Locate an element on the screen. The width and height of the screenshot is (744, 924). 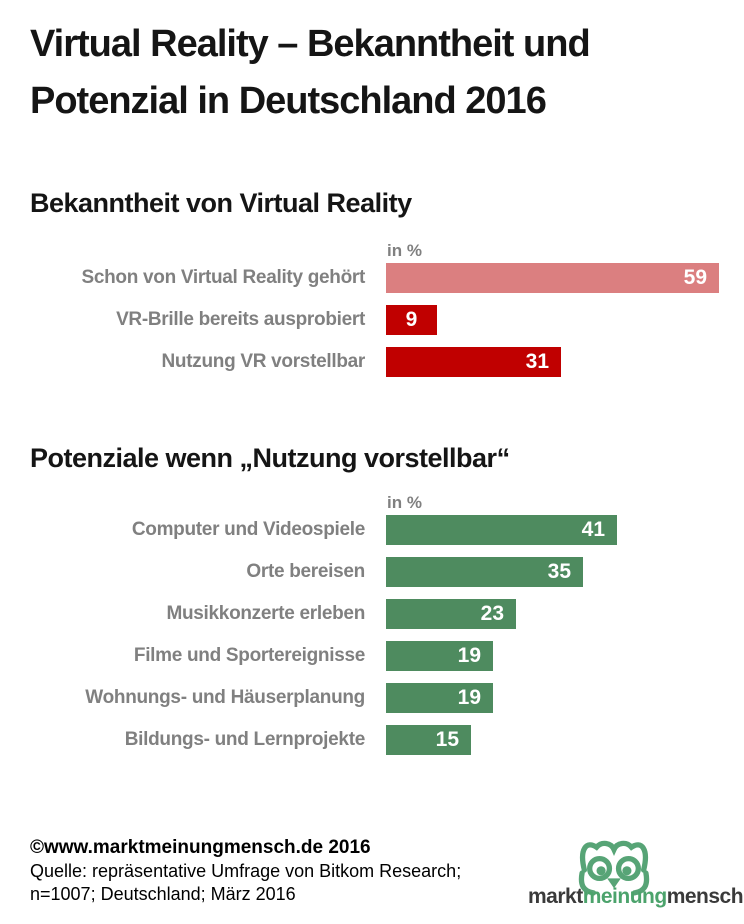
bar: 9 is located at coordinates (411, 320).